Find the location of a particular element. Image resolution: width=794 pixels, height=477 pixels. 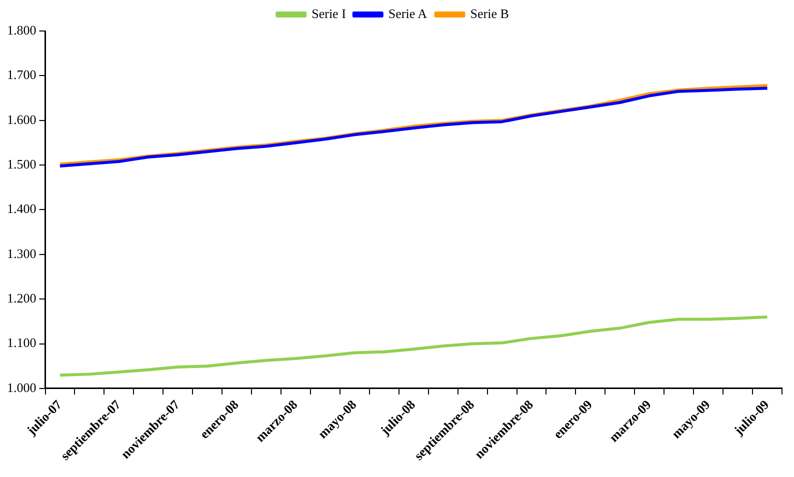

legend-label: Serie I is located at coordinates (329, 13).